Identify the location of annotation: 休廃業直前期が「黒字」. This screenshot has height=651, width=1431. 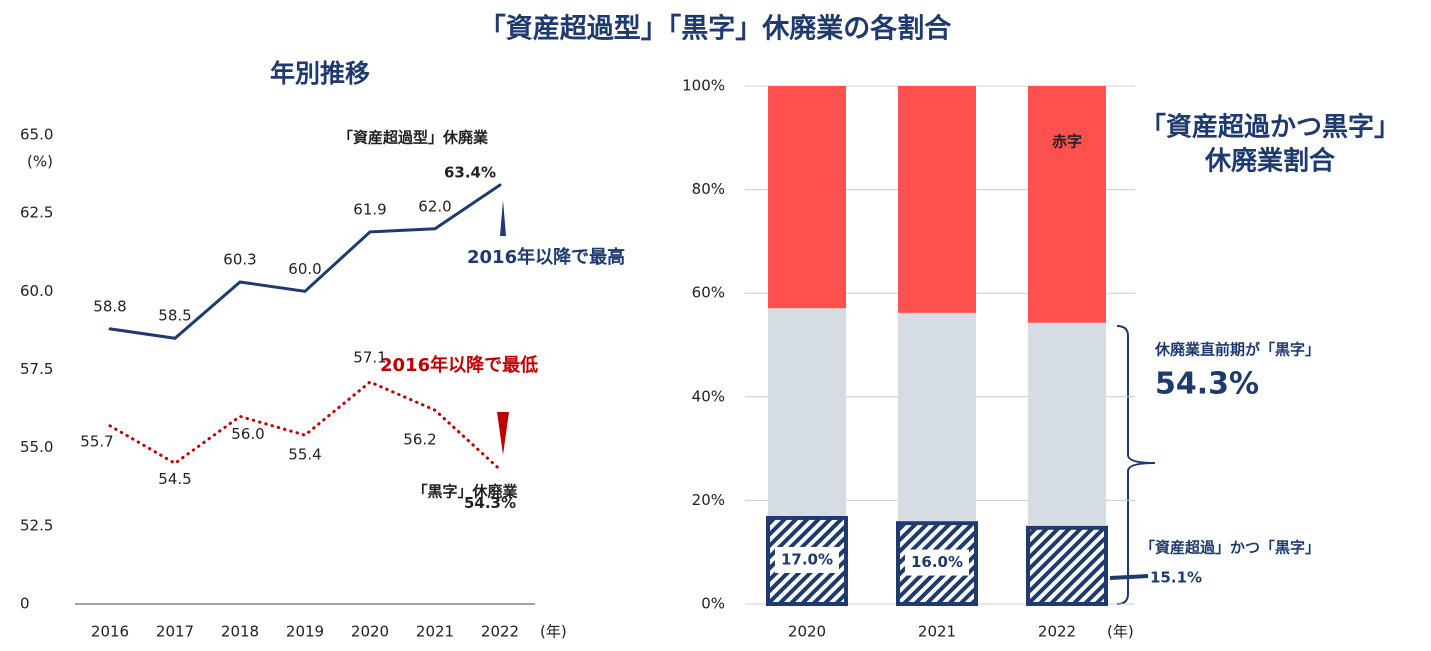
(1237, 350).